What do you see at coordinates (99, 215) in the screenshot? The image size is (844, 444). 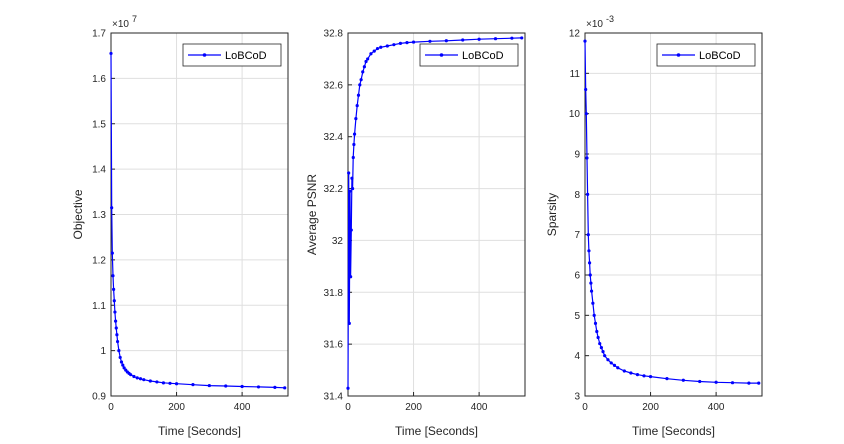 I see `y-tick-label: 1.3` at bounding box center [99, 215].